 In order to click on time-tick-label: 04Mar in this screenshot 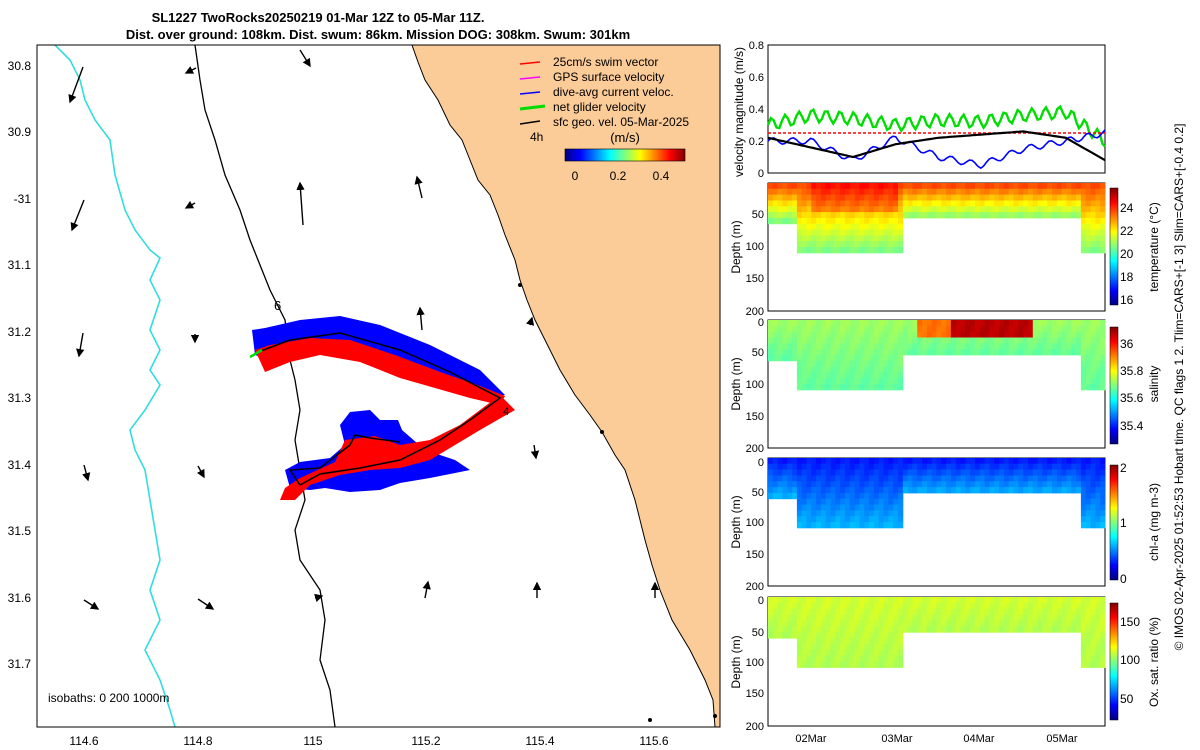, I will do `click(979, 739)`.